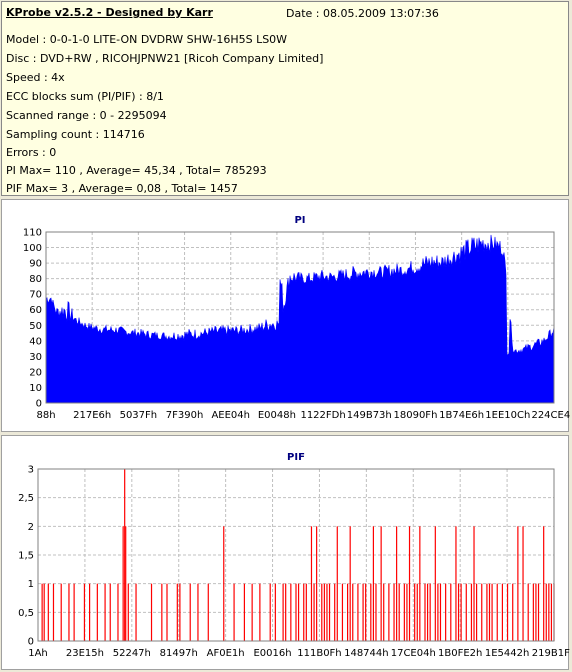  I want to click on x-tick-label: 52247h, so click(132, 653).